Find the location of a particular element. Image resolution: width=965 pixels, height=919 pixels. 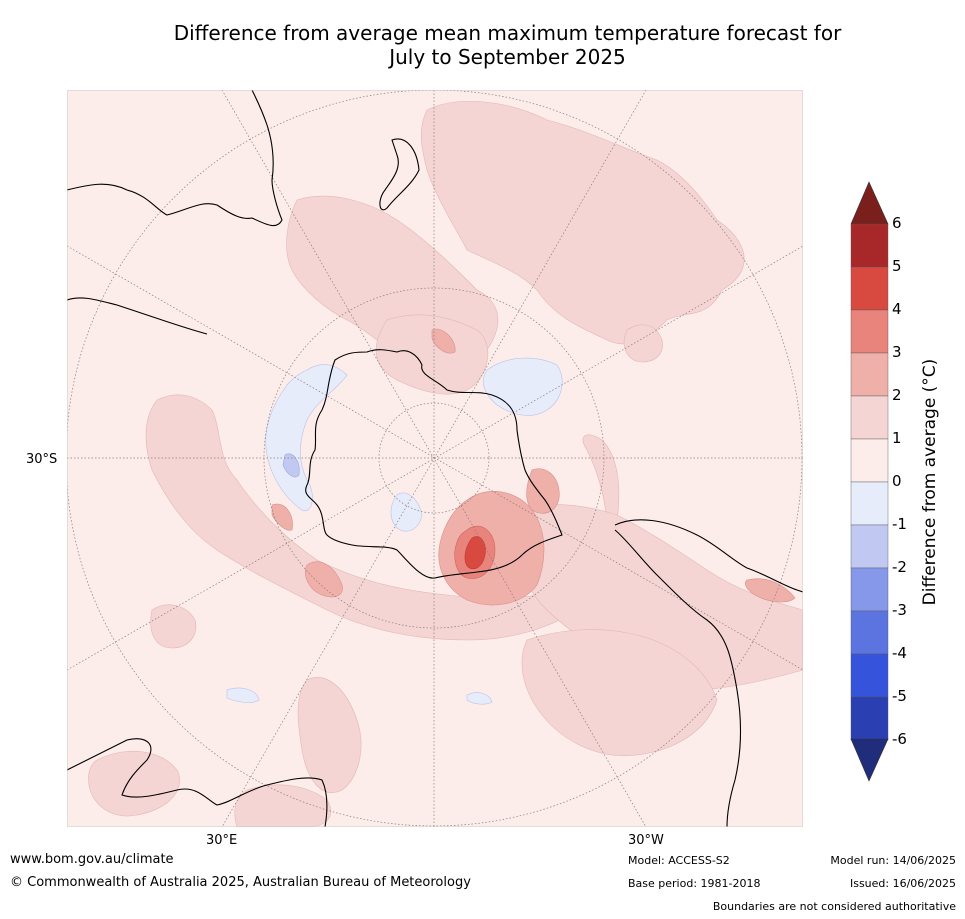

colorbar-tick-label: 4 is located at coordinates (897, 309).